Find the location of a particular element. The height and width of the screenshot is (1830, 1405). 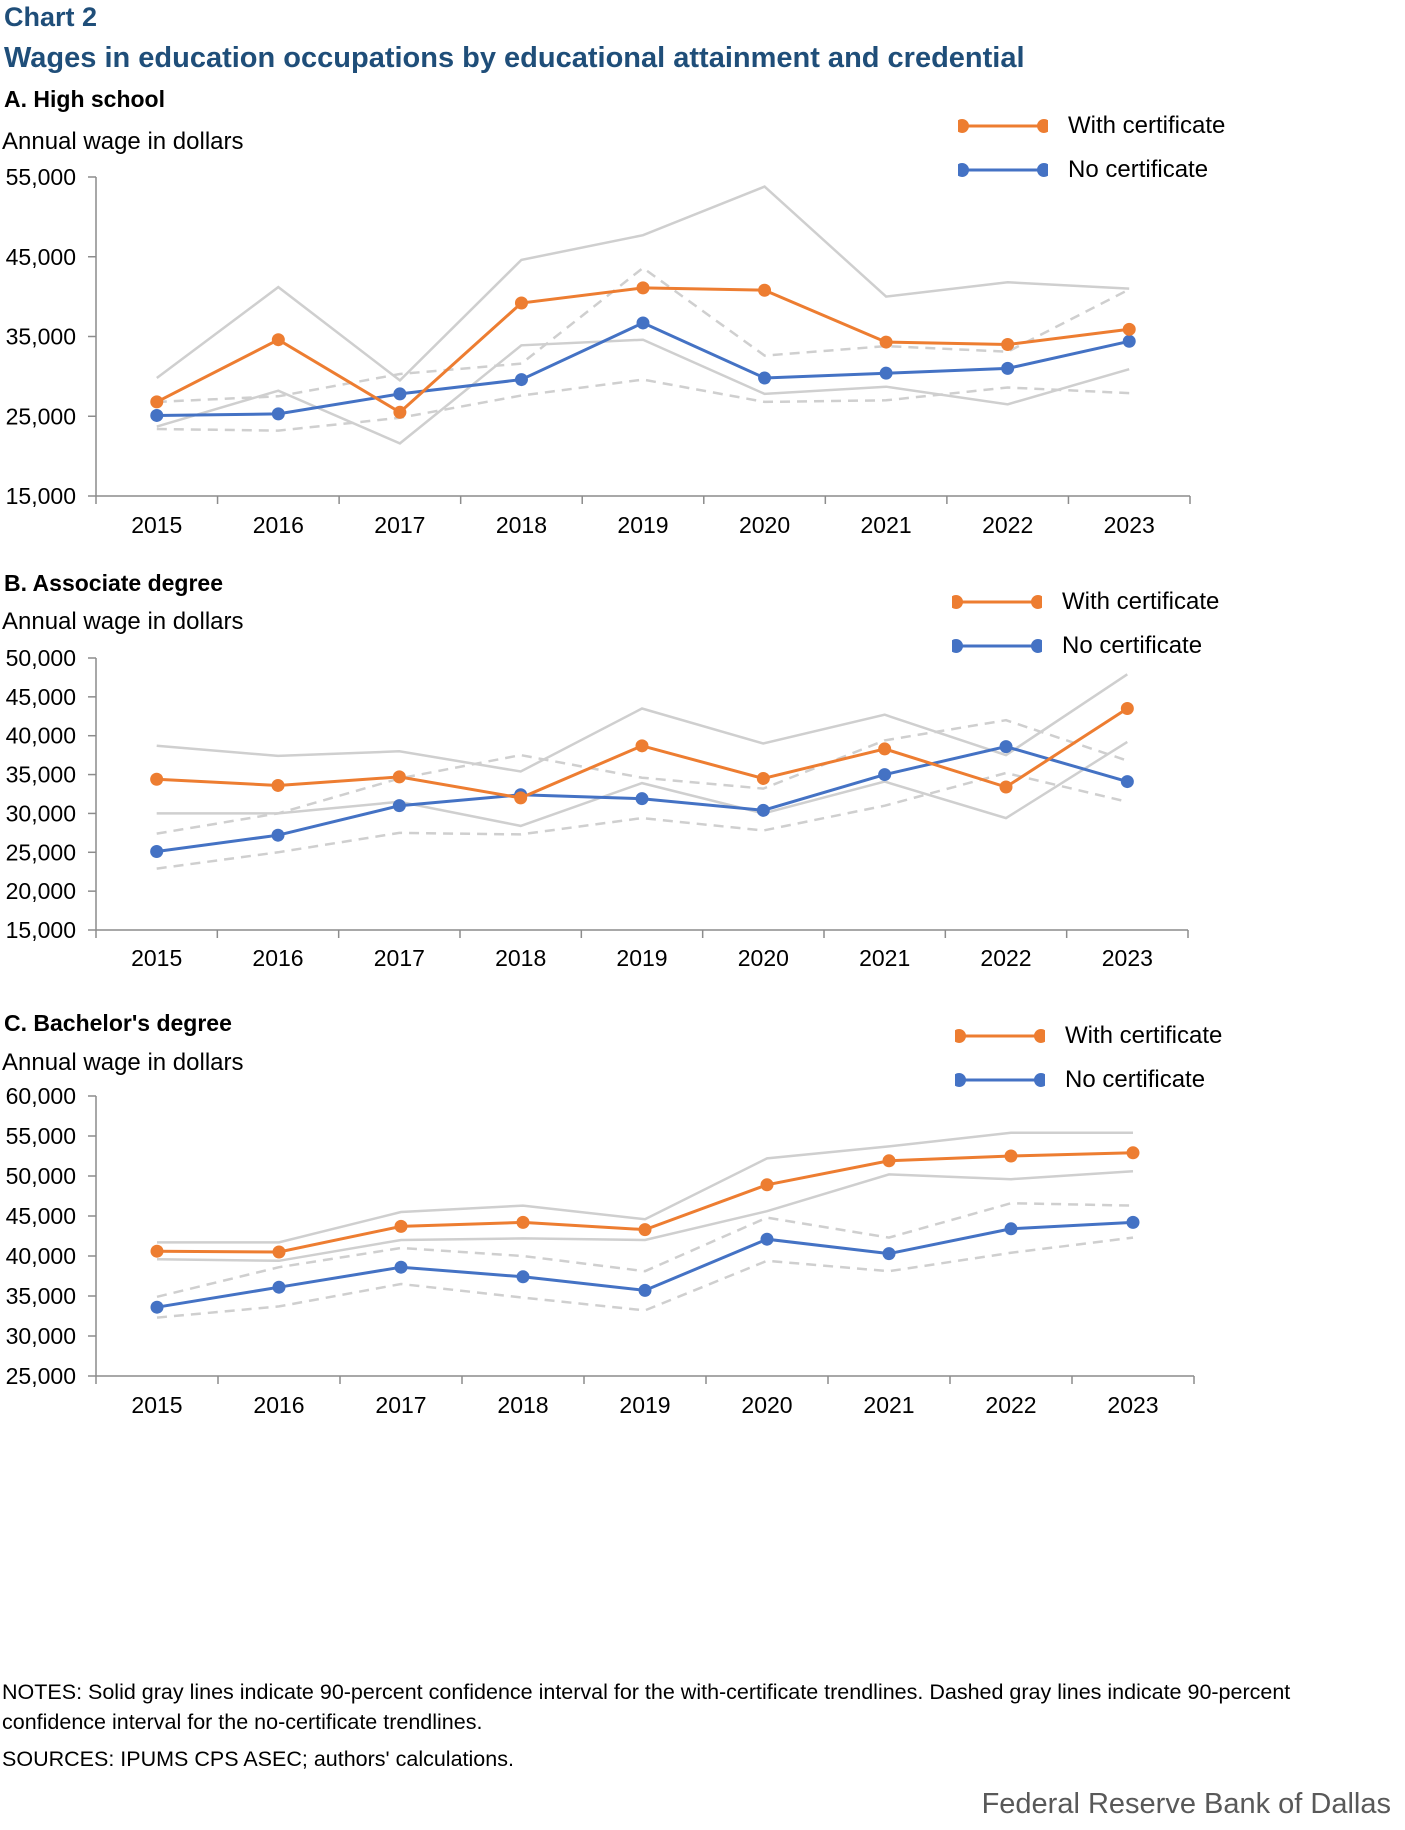

panel-title: C. Bachelor's degree is located at coordinates (118, 1023).